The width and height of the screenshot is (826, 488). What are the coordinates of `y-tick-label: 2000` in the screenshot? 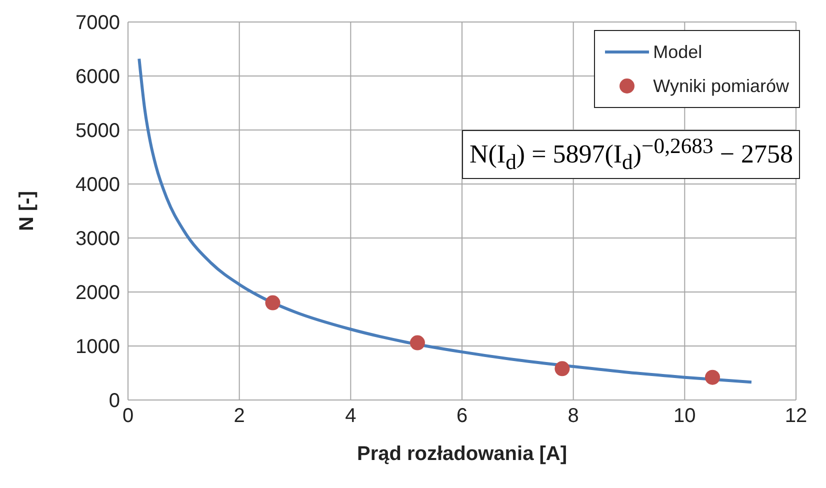 It's located at (98, 293).